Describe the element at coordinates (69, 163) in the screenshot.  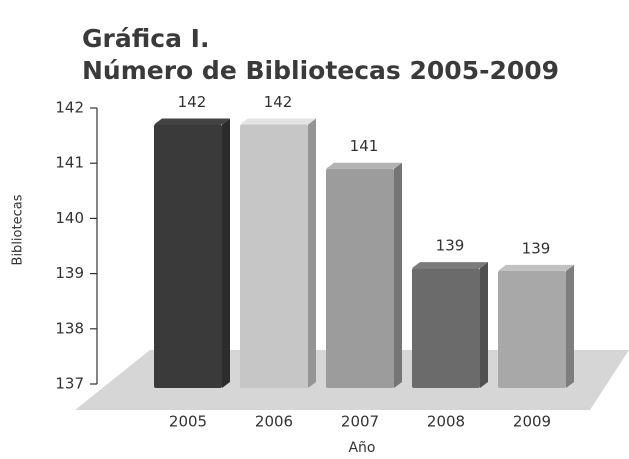
I see `y-tick-label: 141` at that location.